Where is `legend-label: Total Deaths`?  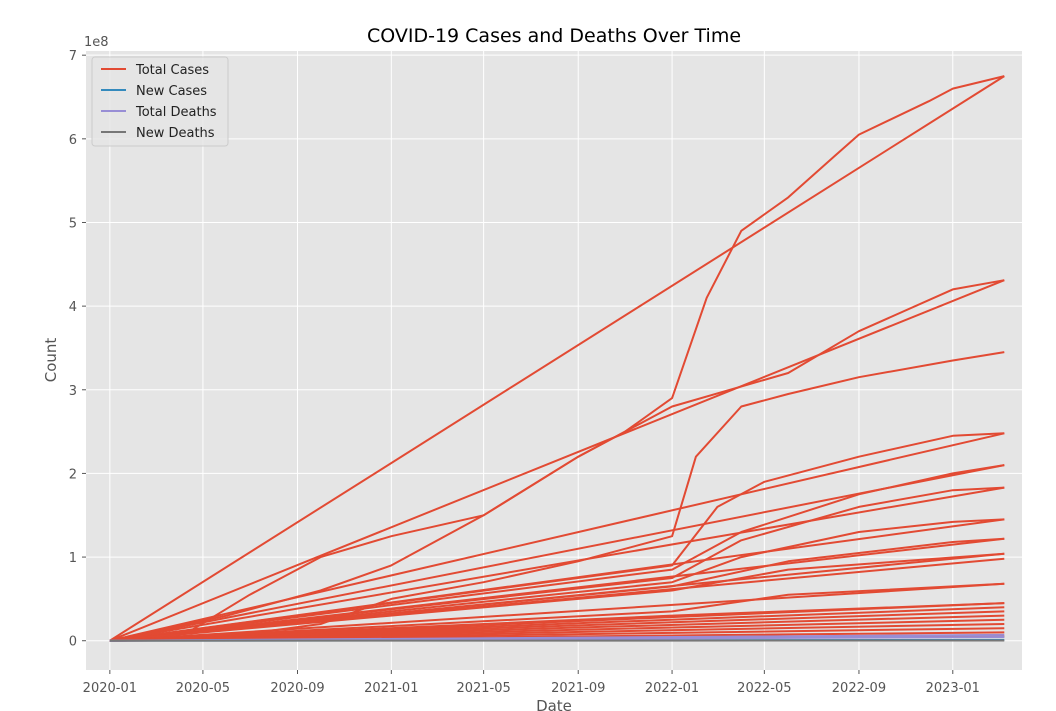 legend-label: Total Deaths is located at coordinates (176, 112).